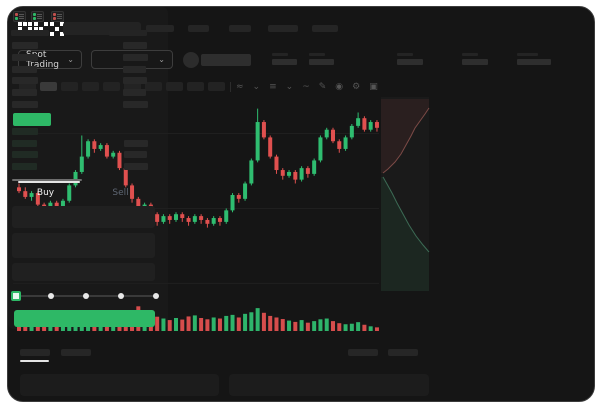 The image size is (603, 405). What do you see at coordinates (322, 86) in the screenshot?
I see `draw-icon: ✎` at bounding box center [322, 86].